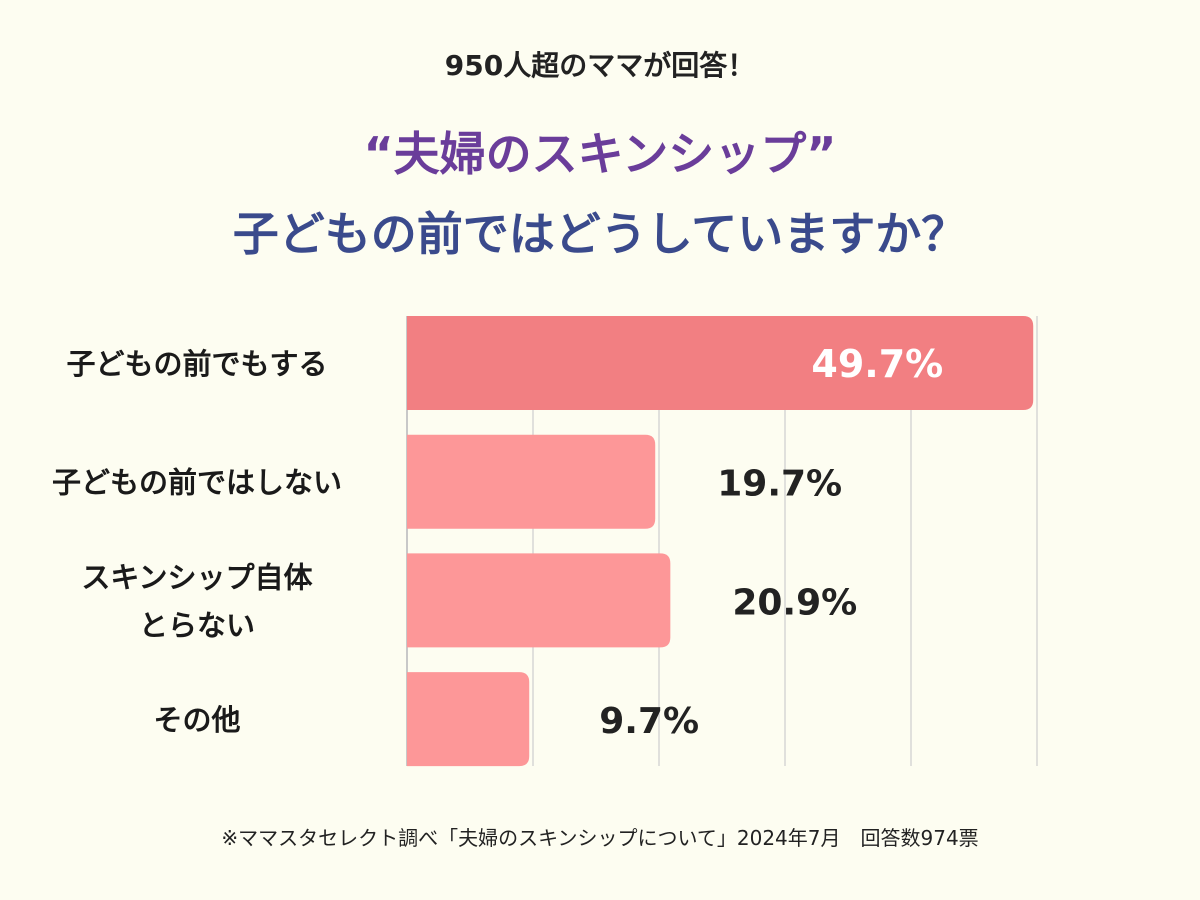 This screenshot has height=900, width=1200. Describe the element at coordinates (649, 721) in the screenshot. I see `data-label: 9.7%` at that location.